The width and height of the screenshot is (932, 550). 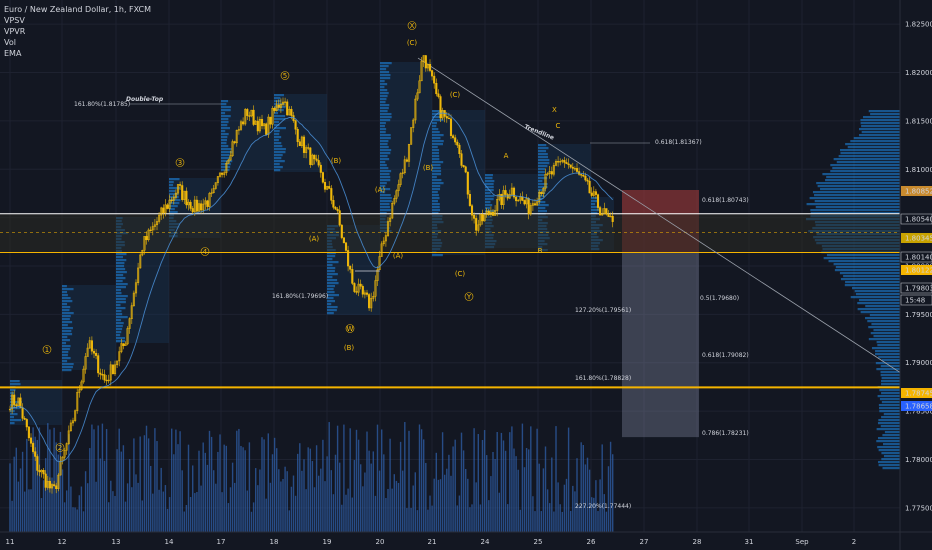 What do you see at coordinates (14, 20) in the screenshot?
I see `indicator-vpsv: VPSV` at bounding box center [14, 20].